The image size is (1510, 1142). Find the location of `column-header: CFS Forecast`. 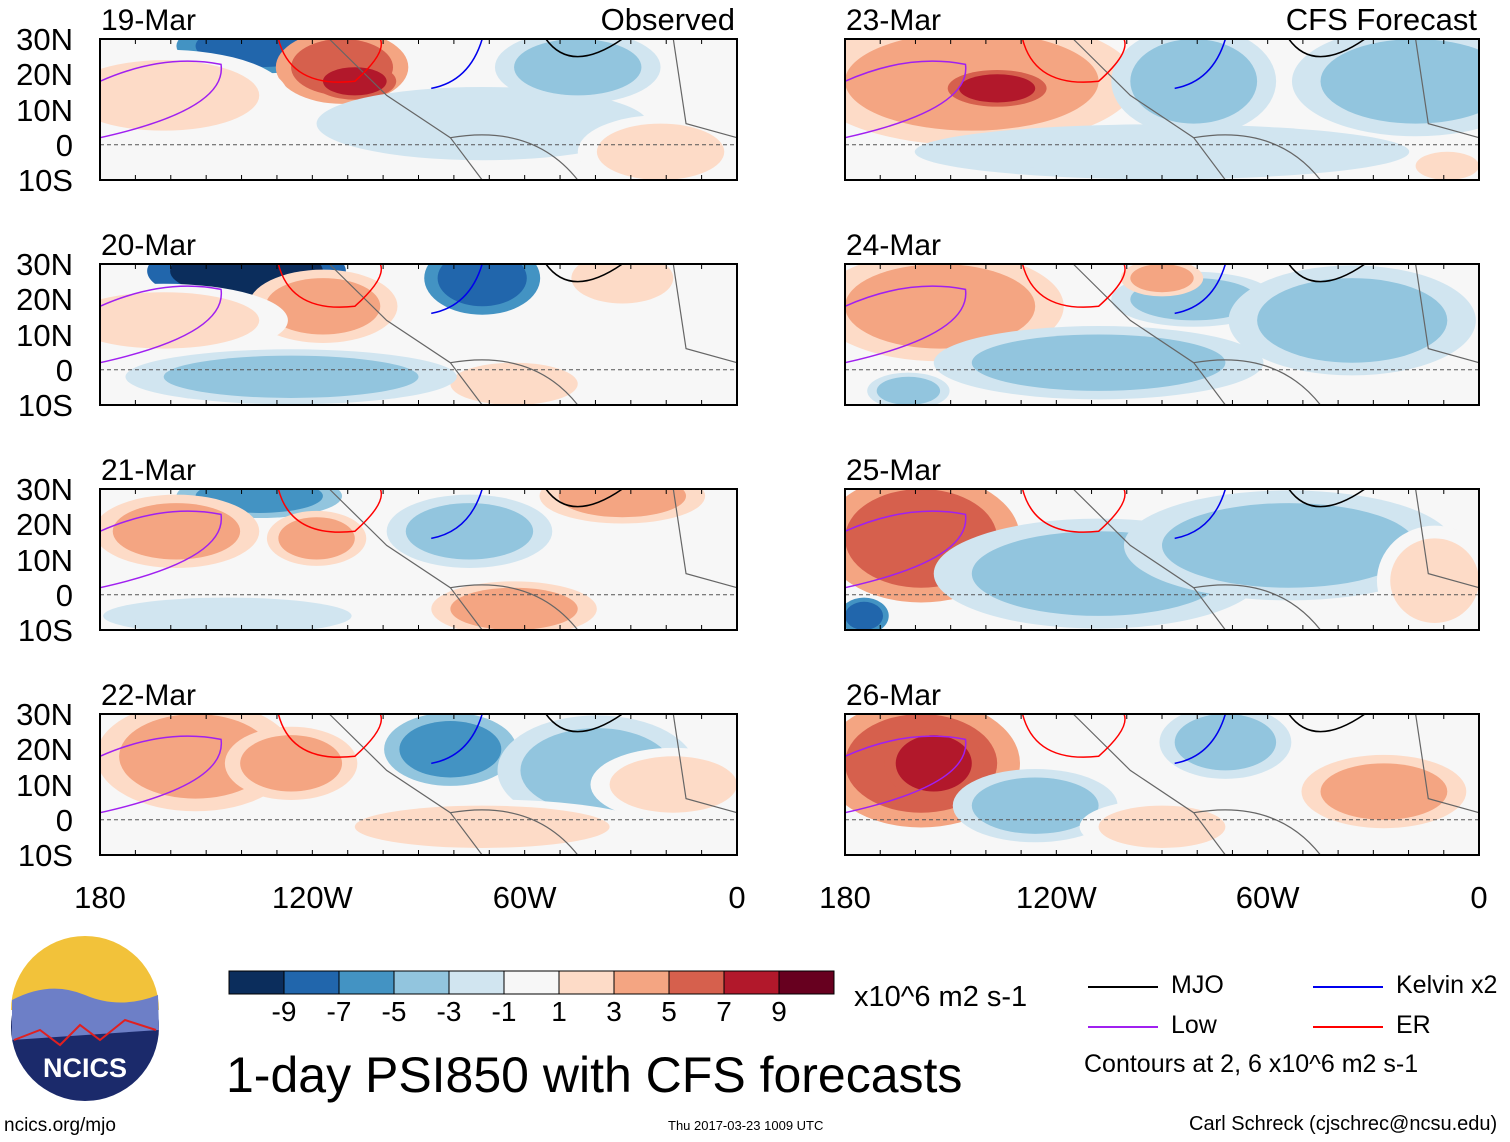

column-header: CFS Forecast is located at coordinates (1381, 19).